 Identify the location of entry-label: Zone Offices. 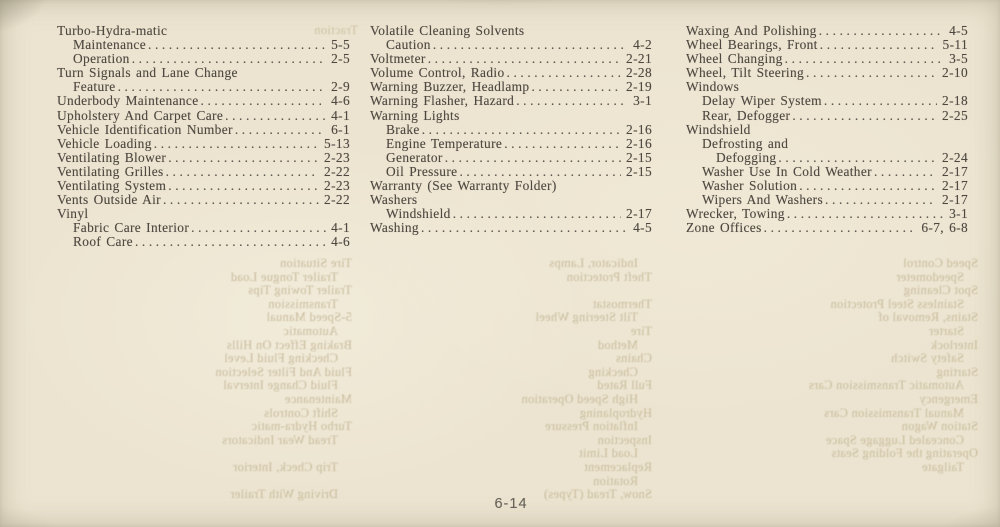
(724, 228).